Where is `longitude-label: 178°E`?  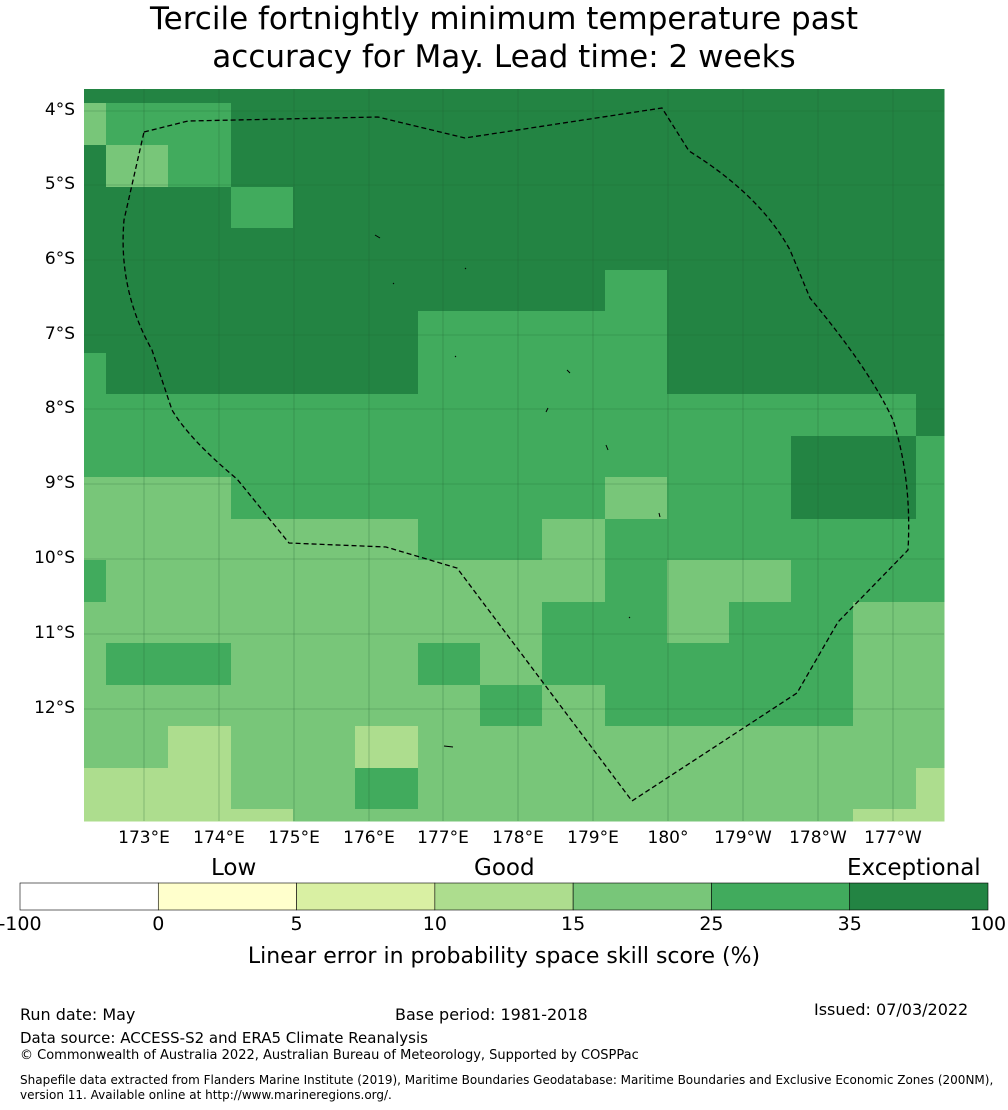 longitude-label: 178°E is located at coordinates (518, 838).